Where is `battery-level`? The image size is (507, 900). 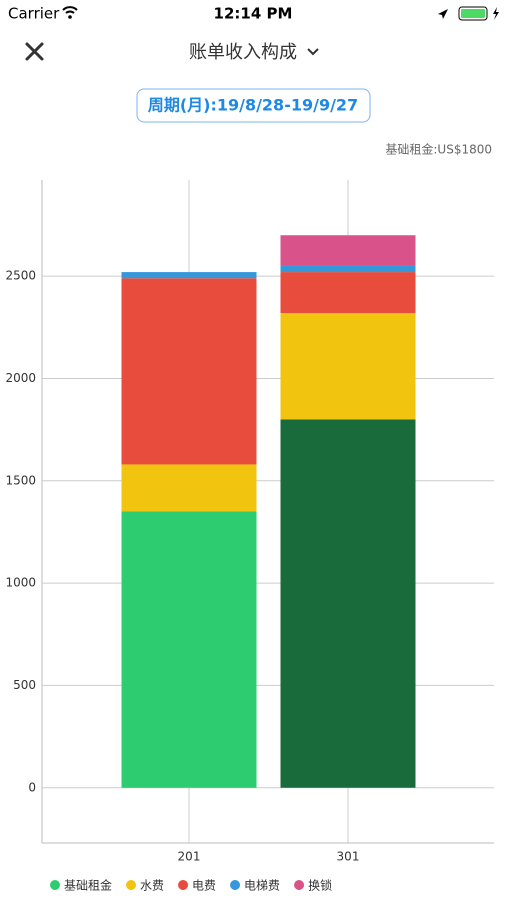
battery-level is located at coordinates (473, 13).